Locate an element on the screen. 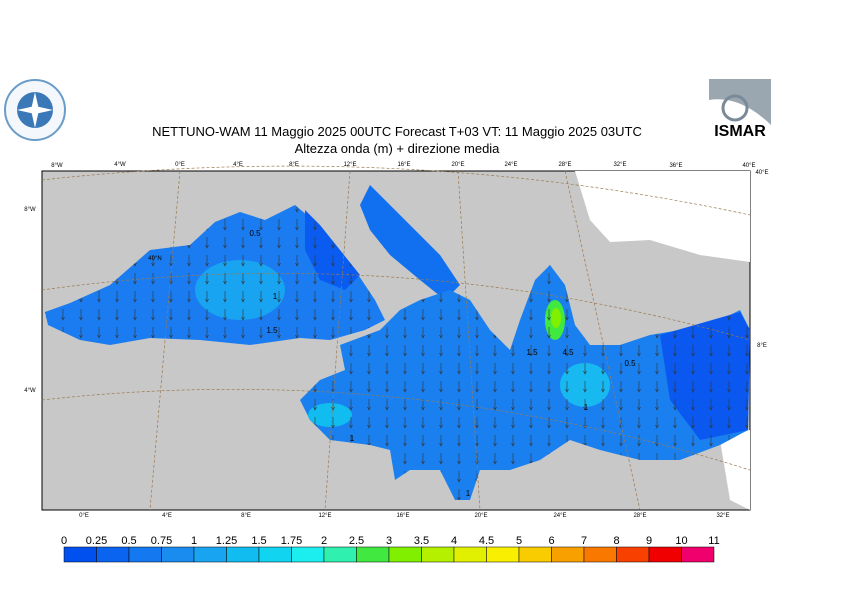  colorbar-label: 8 is located at coordinates (616, 541).